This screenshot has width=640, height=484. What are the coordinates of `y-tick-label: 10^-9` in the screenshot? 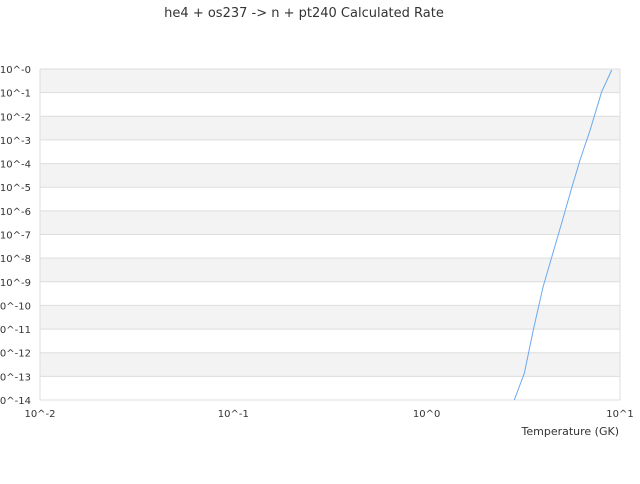 It's located at (15, 283).